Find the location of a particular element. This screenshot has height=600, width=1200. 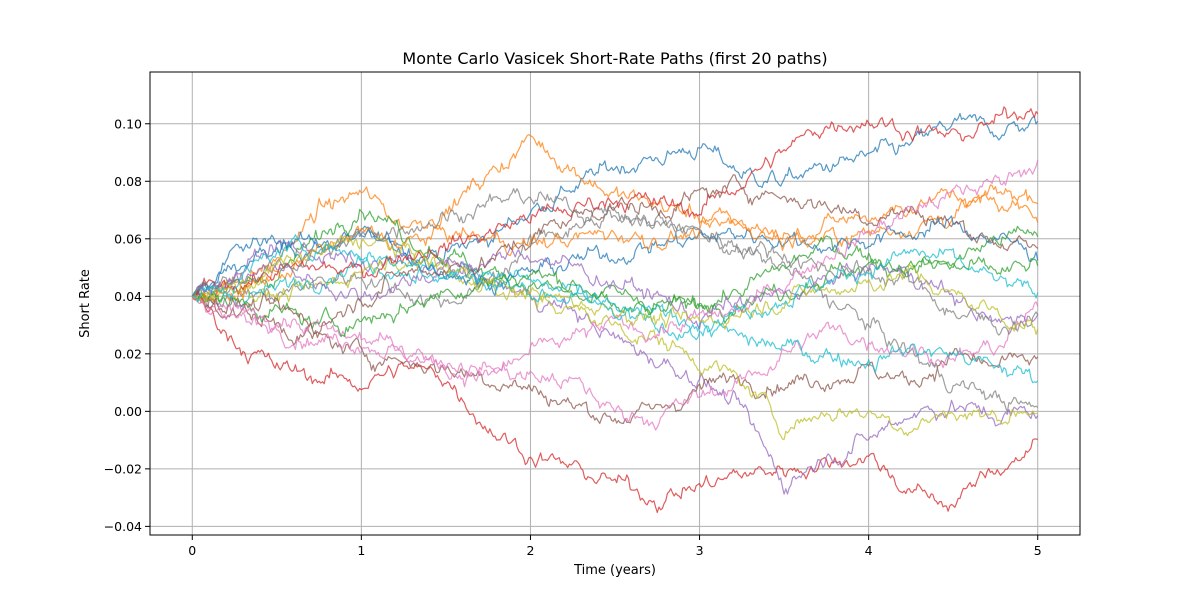

x-tick-label: 1 is located at coordinates (361, 550).